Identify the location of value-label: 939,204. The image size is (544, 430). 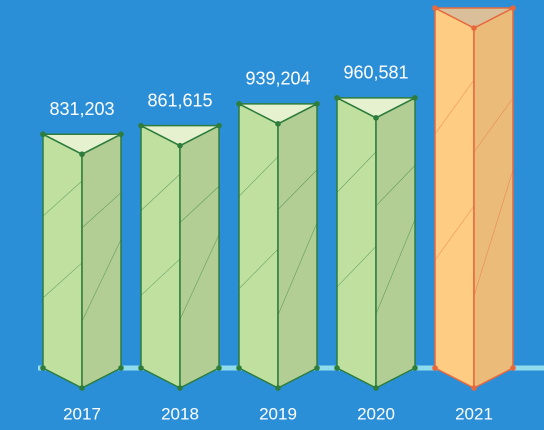
(277, 79).